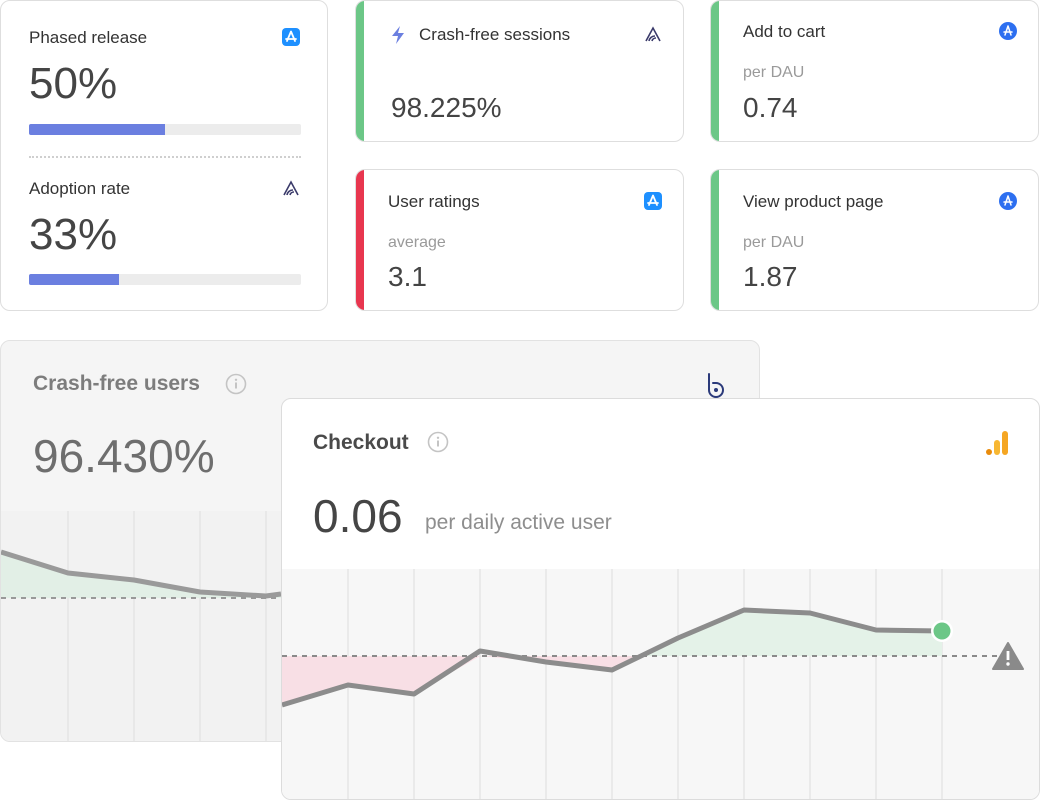  What do you see at coordinates (770, 107) in the screenshot?
I see `metric-value: 0.74` at bounding box center [770, 107].